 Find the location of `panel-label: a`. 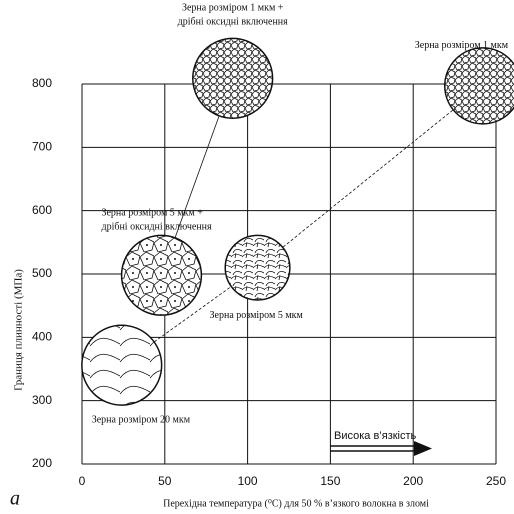

panel-label: a is located at coordinates (15, 499).